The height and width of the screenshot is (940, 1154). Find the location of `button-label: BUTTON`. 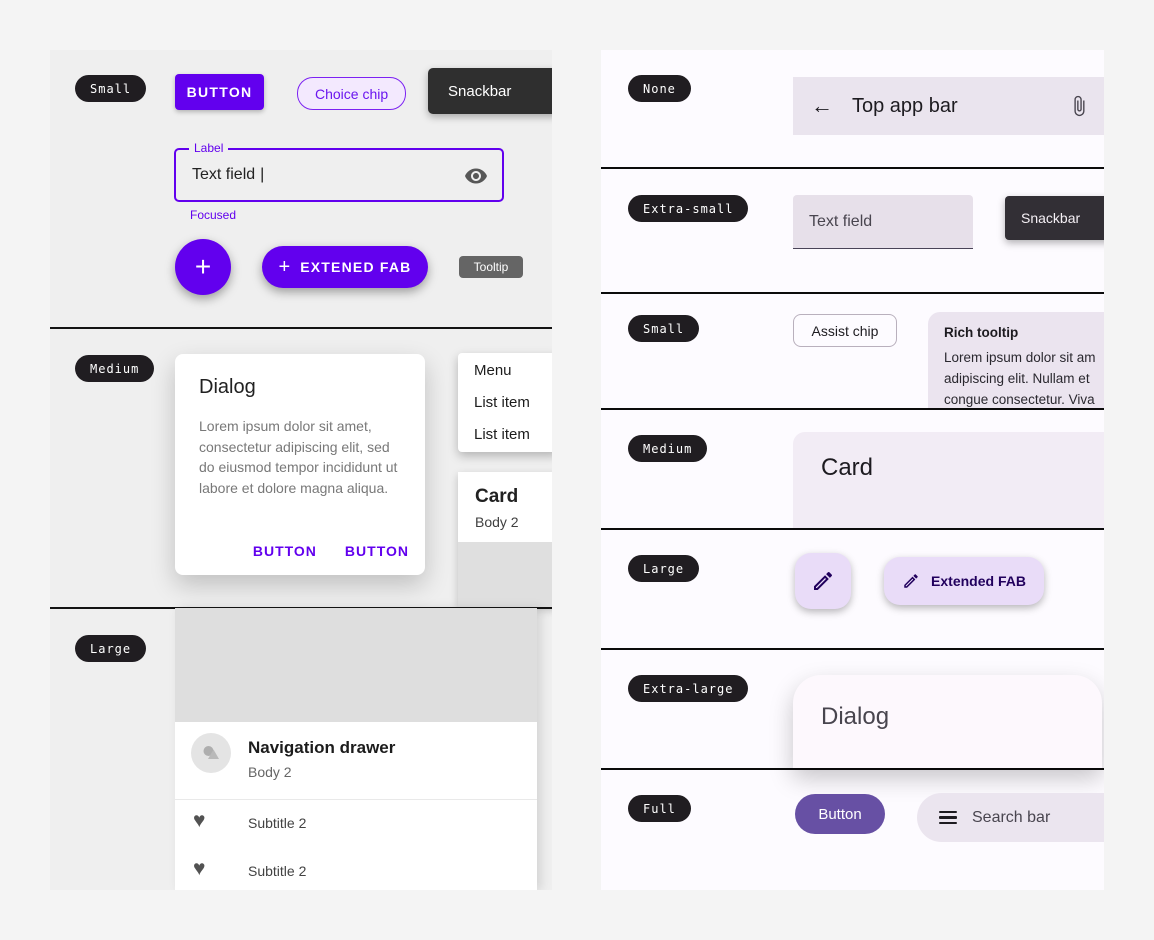

button-label: BUTTON is located at coordinates (219, 92).